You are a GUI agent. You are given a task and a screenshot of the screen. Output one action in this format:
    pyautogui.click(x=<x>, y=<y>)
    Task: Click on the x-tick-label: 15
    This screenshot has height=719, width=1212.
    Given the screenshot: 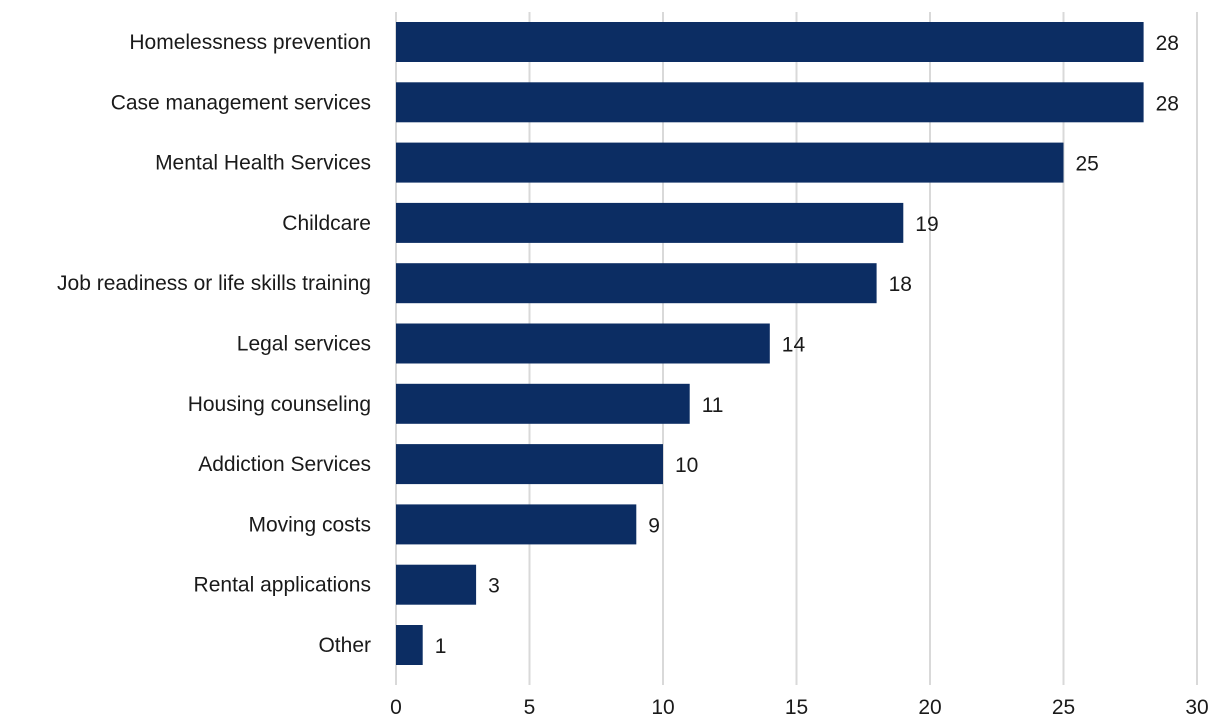 What is the action you would take?
    pyautogui.click(x=796, y=707)
    